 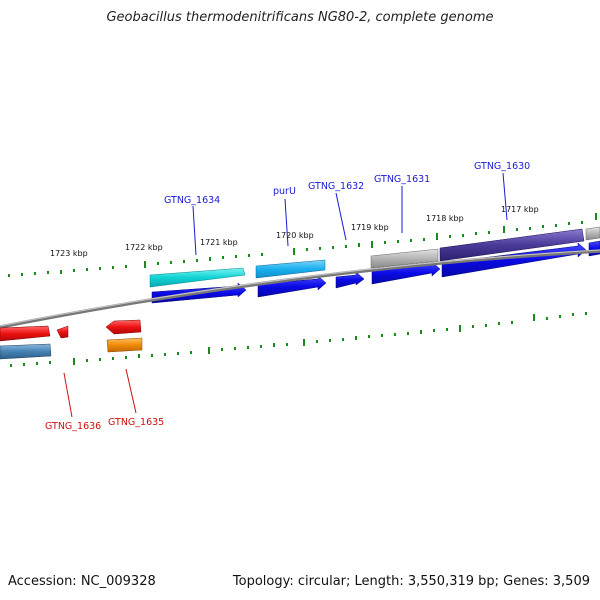 What do you see at coordinates (219, 242) in the screenshot?
I see `scale-label-1721: 1721 kbp` at bounding box center [219, 242].